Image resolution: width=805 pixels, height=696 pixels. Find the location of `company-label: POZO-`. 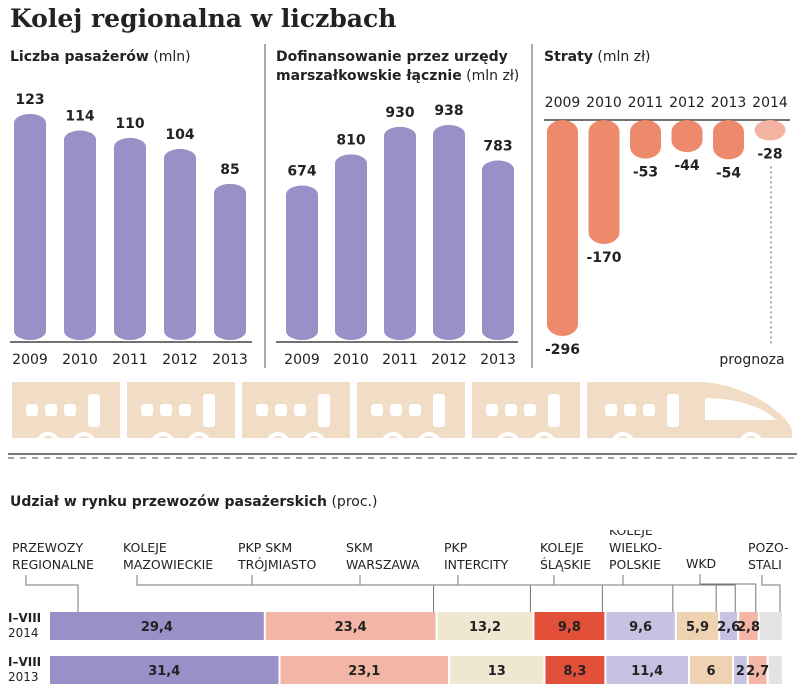

company-label: POZO- is located at coordinates (768, 547).